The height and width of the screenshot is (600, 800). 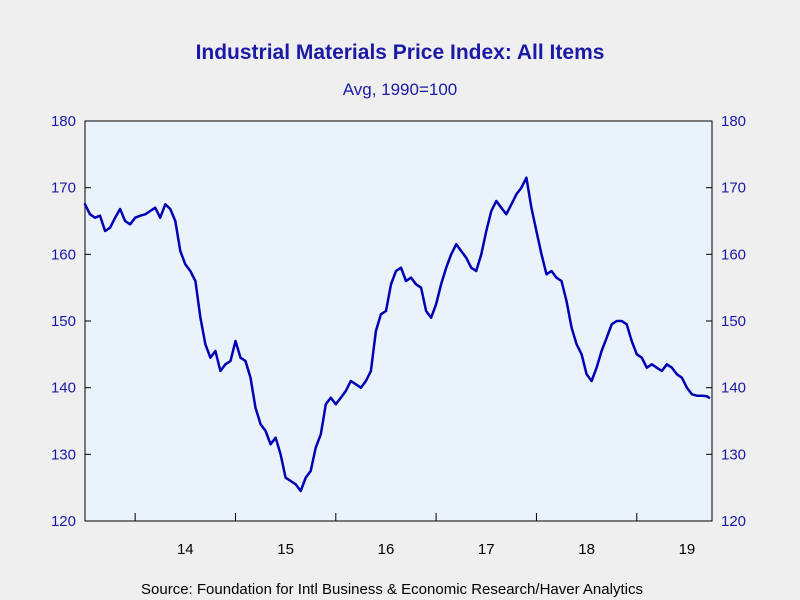 What do you see at coordinates (386, 549) in the screenshot?
I see `x-tick-label: 16` at bounding box center [386, 549].